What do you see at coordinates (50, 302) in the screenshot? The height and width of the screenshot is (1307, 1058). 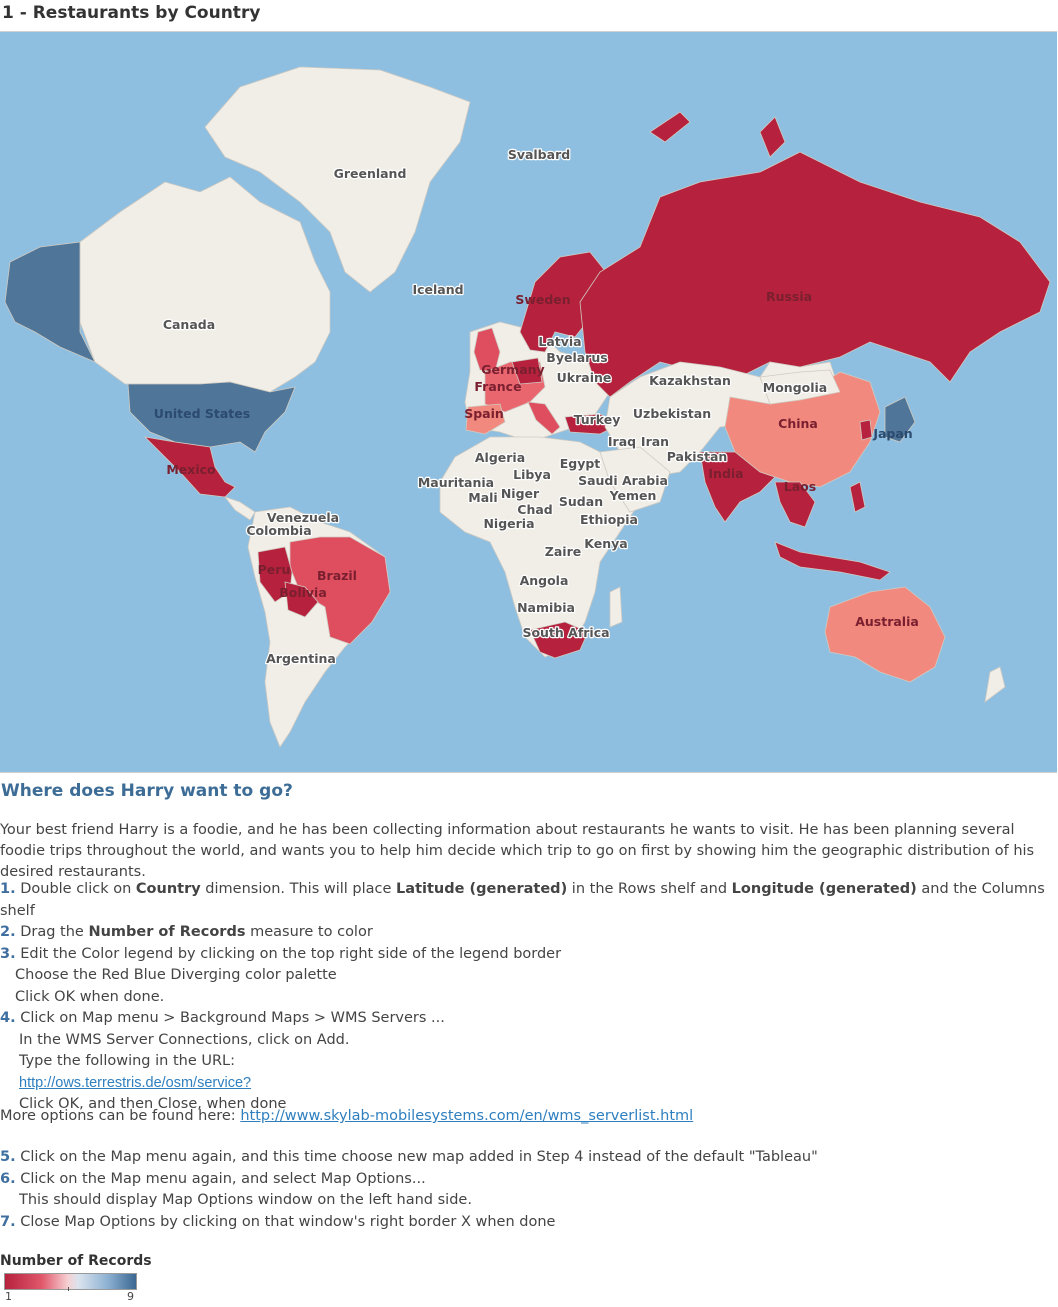 I see `alaska-shape` at bounding box center [50, 302].